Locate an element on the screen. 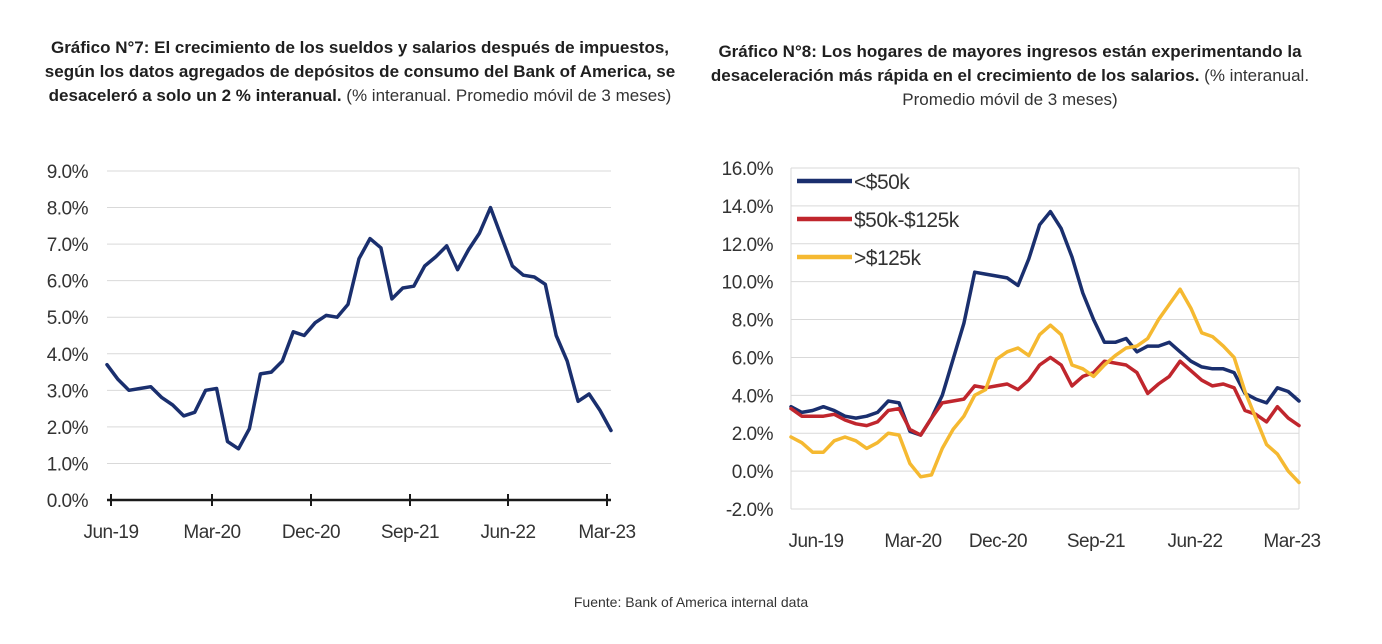 This screenshot has width=1382, height=644. legend-label: <$50k is located at coordinates (882, 182).